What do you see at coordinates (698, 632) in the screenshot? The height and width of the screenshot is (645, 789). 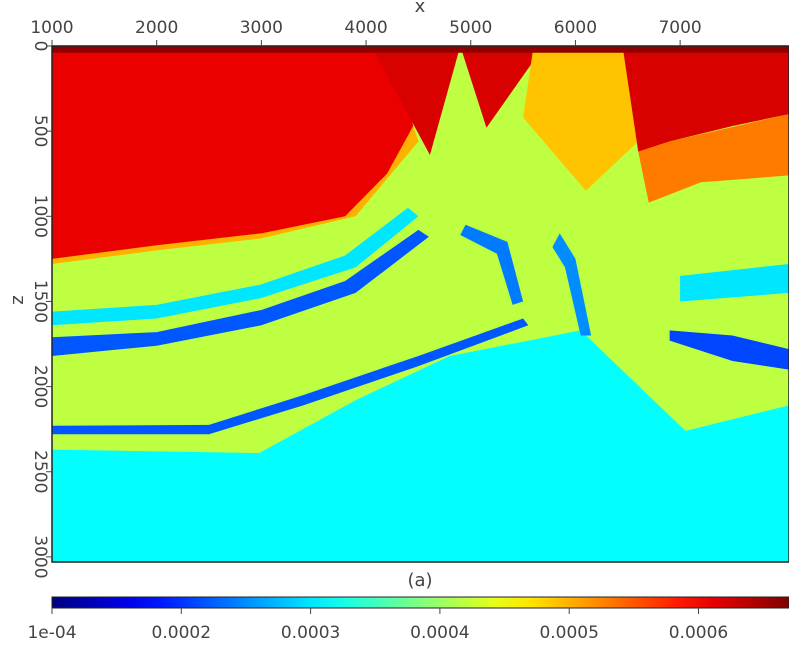 I see `colorbar-tick-label: 0.0006` at bounding box center [698, 632].